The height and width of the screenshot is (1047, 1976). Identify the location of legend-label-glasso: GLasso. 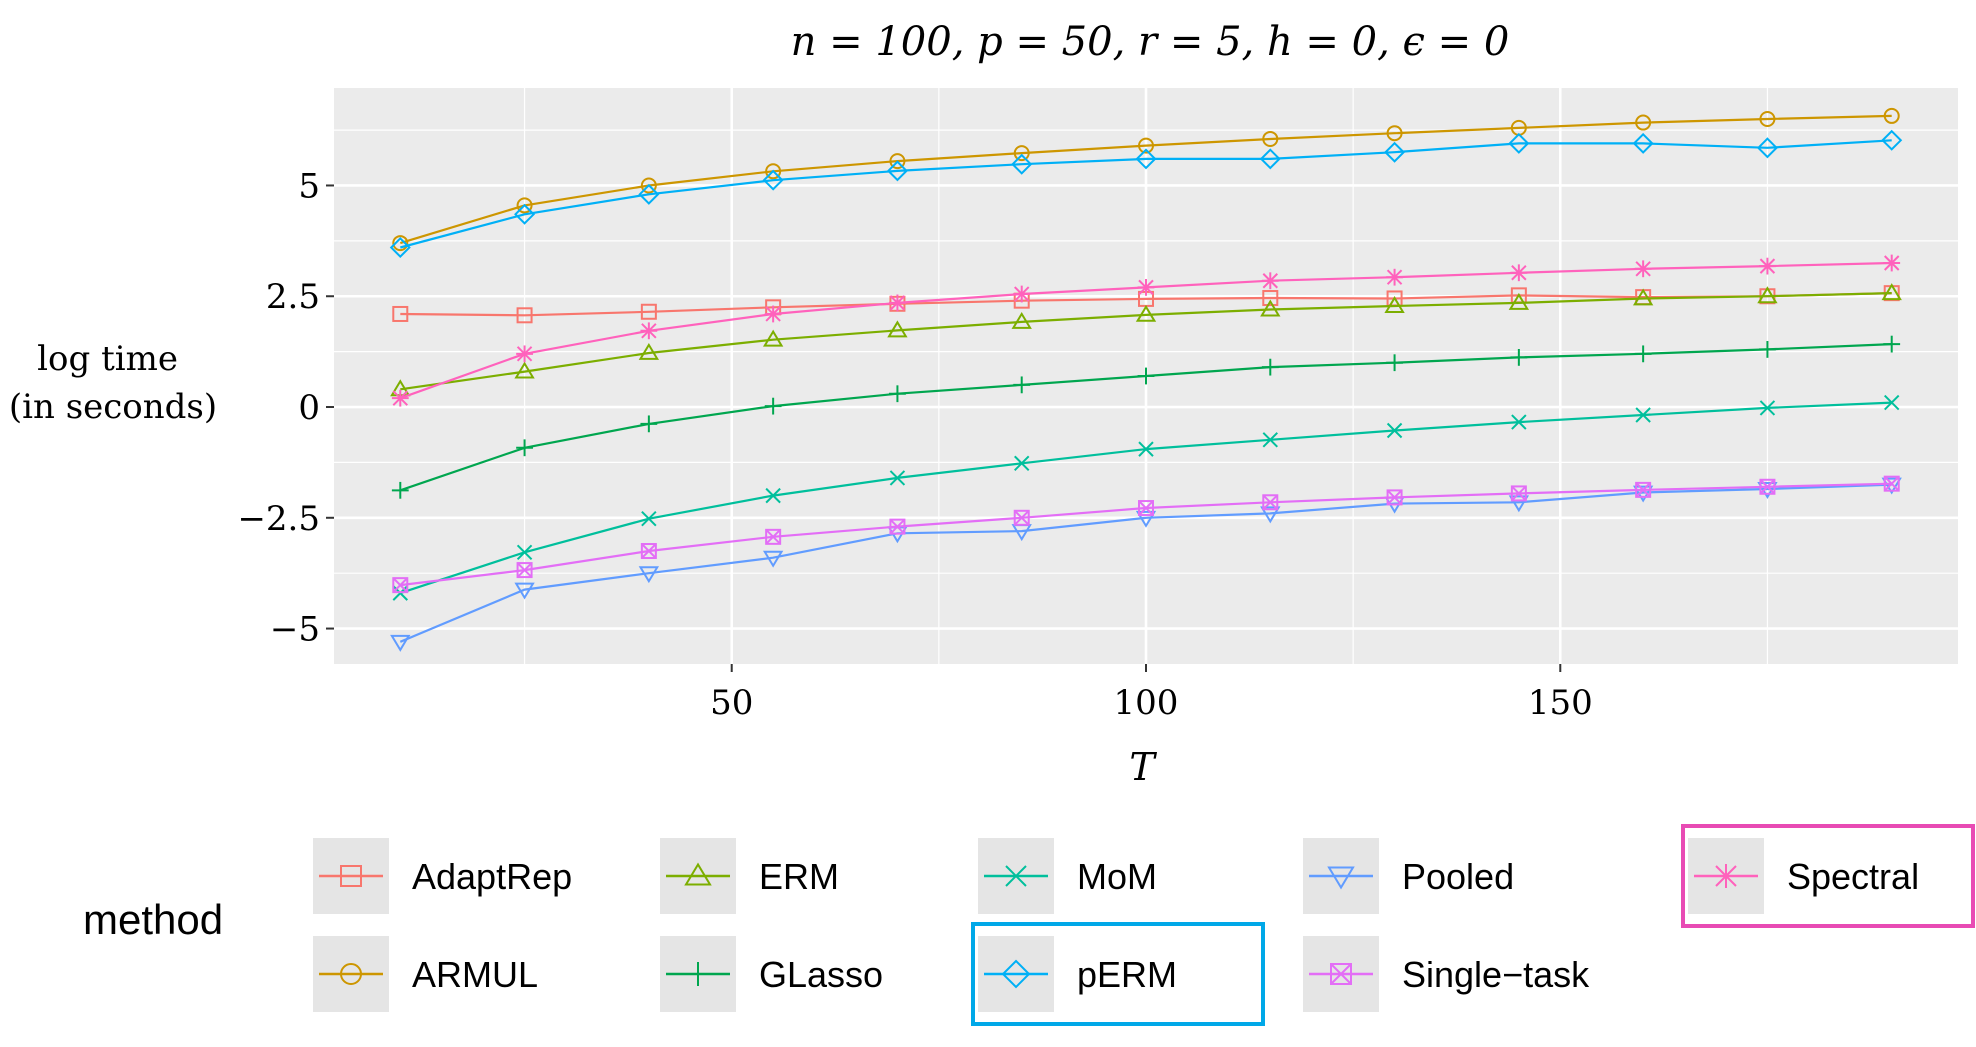
(821, 974).